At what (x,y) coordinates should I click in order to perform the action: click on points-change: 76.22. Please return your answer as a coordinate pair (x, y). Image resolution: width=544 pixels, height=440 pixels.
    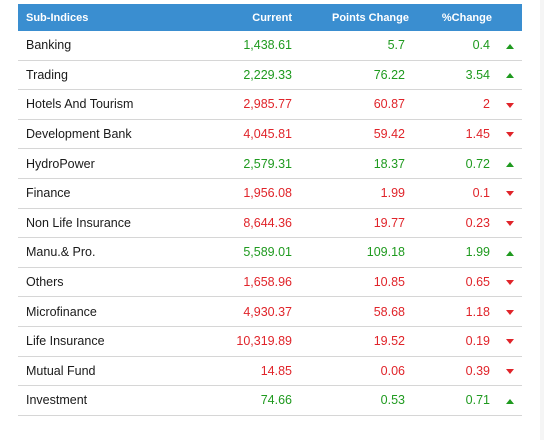
    Looking at the image, I should click on (367, 75).